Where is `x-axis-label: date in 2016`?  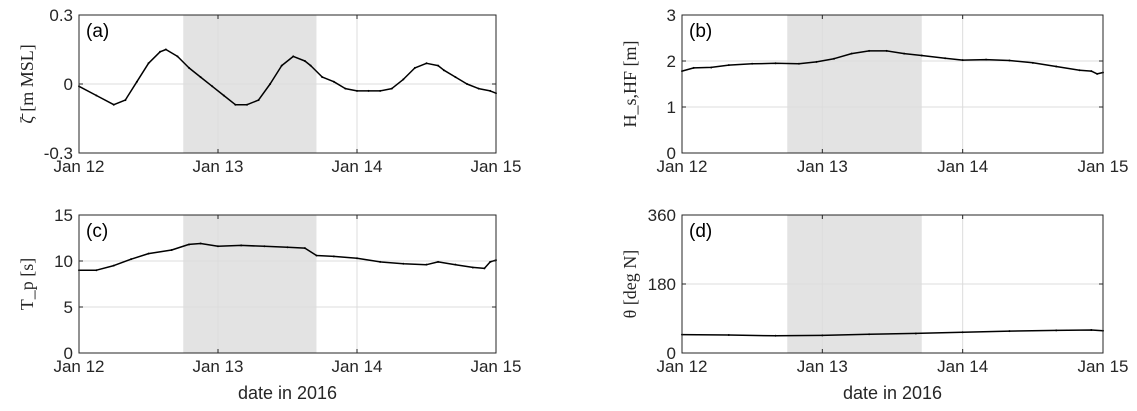
x-axis-label: date in 2016 is located at coordinates (287, 393).